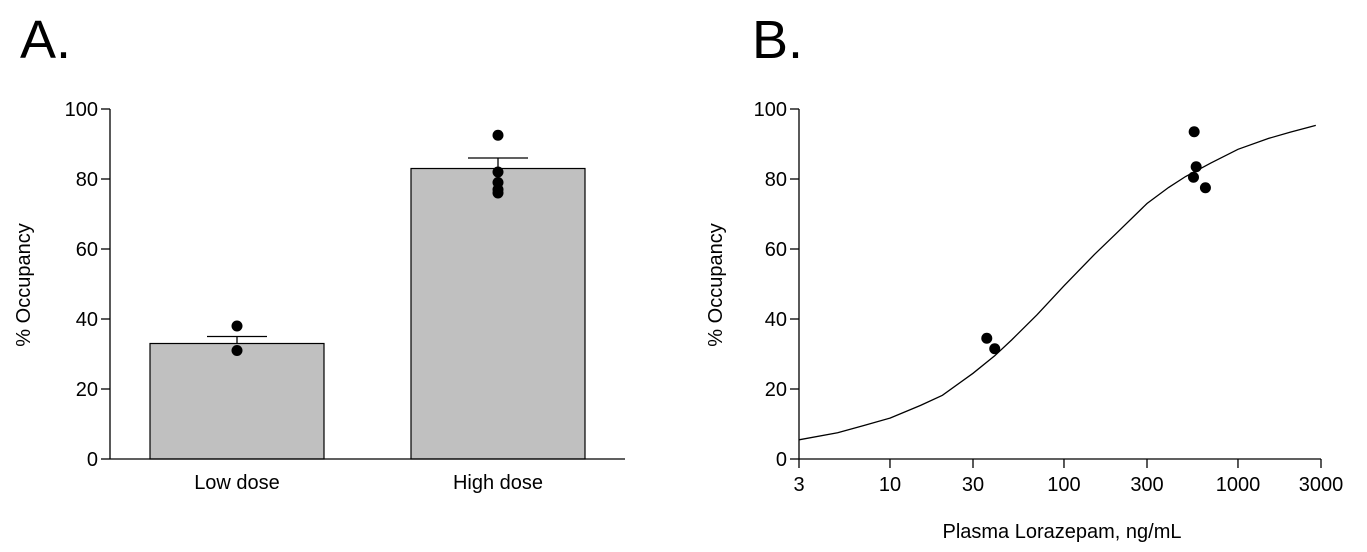 The image size is (1367, 552). Describe the element at coordinates (776, 285) in the screenshot. I see `panel-b-y-ticks: 0 20 40 60 80 100` at that location.